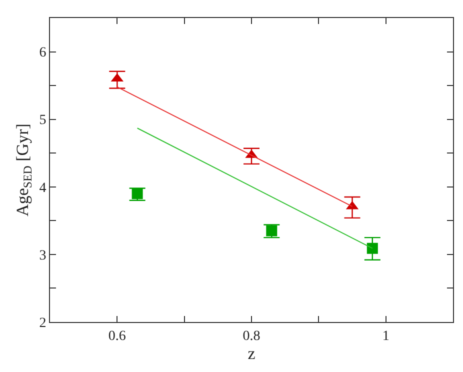 This screenshot has width=463, height=372. Describe the element at coordinates (42, 323) in the screenshot. I see `y-tick-label: 2` at that location.